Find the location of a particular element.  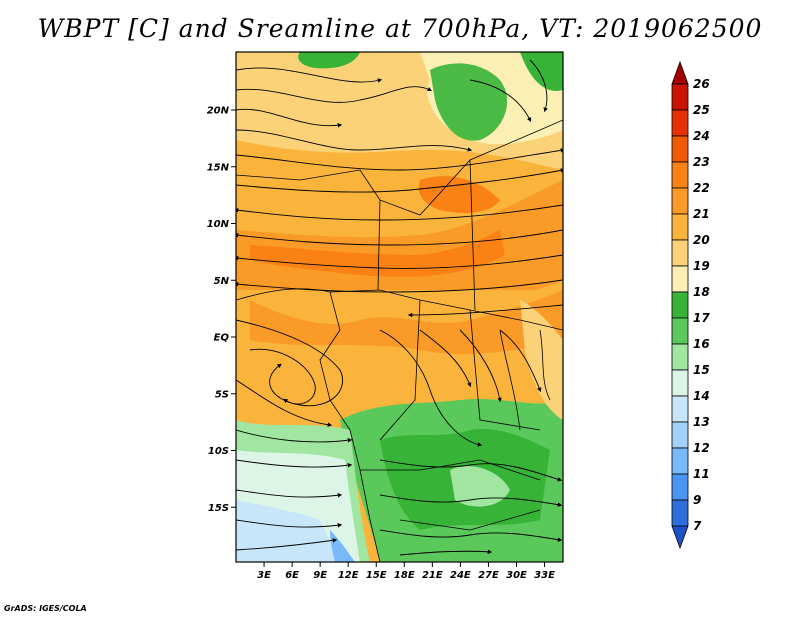

colorbar: 26 25 24 23 22 21 20 19 18 17 16 15 14 13 12 11 9 7 is located at coordinates (690, 305).